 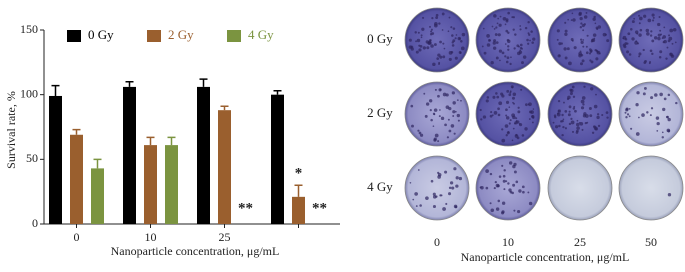 What do you see at coordinates (380, 186) in the screenshot?
I see `row-label: 4 Gy` at bounding box center [380, 186].